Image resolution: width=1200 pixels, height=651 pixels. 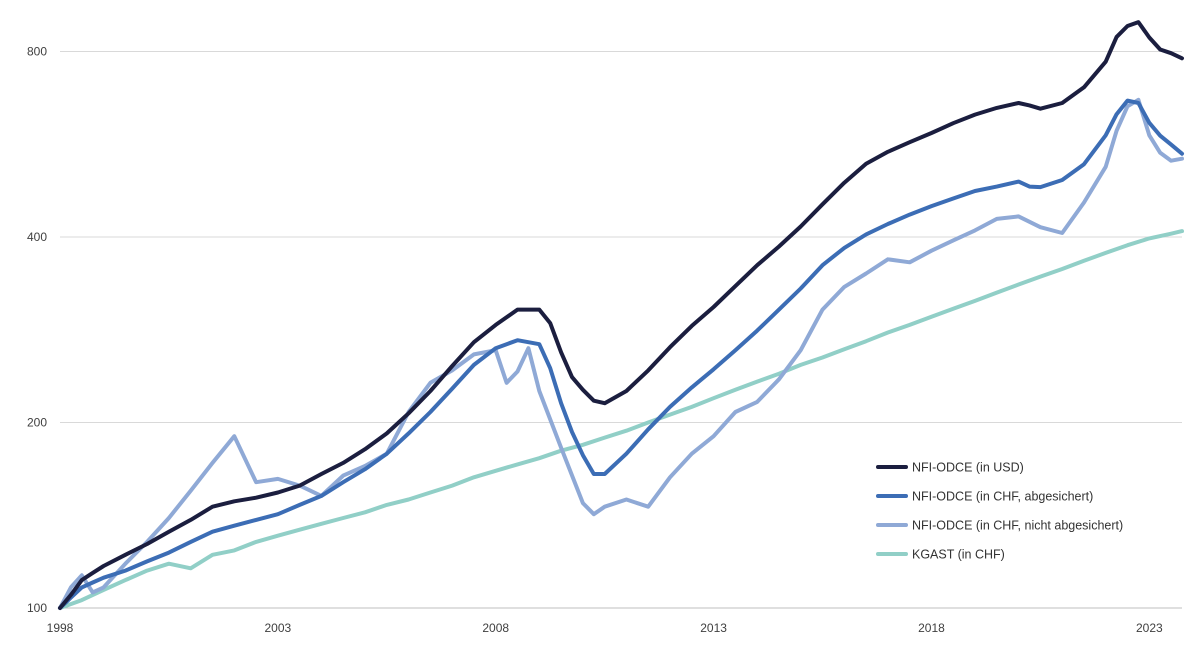 What do you see at coordinates (713, 628) in the screenshot?
I see `x-tick-label: 2013` at bounding box center [713, 628].